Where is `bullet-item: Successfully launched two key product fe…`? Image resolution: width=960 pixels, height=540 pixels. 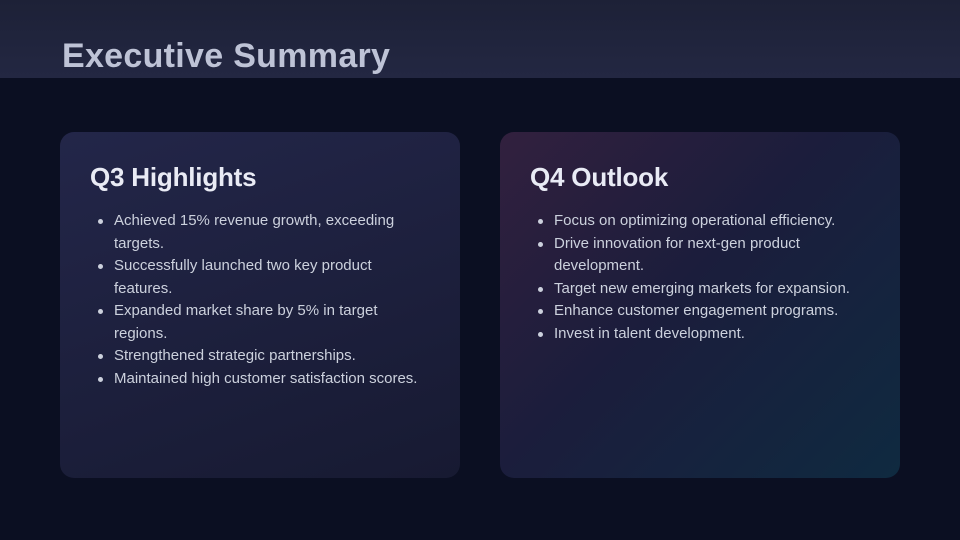 bullet-item: Successfully launched two key product fe… is located at coordinates (260, 277).